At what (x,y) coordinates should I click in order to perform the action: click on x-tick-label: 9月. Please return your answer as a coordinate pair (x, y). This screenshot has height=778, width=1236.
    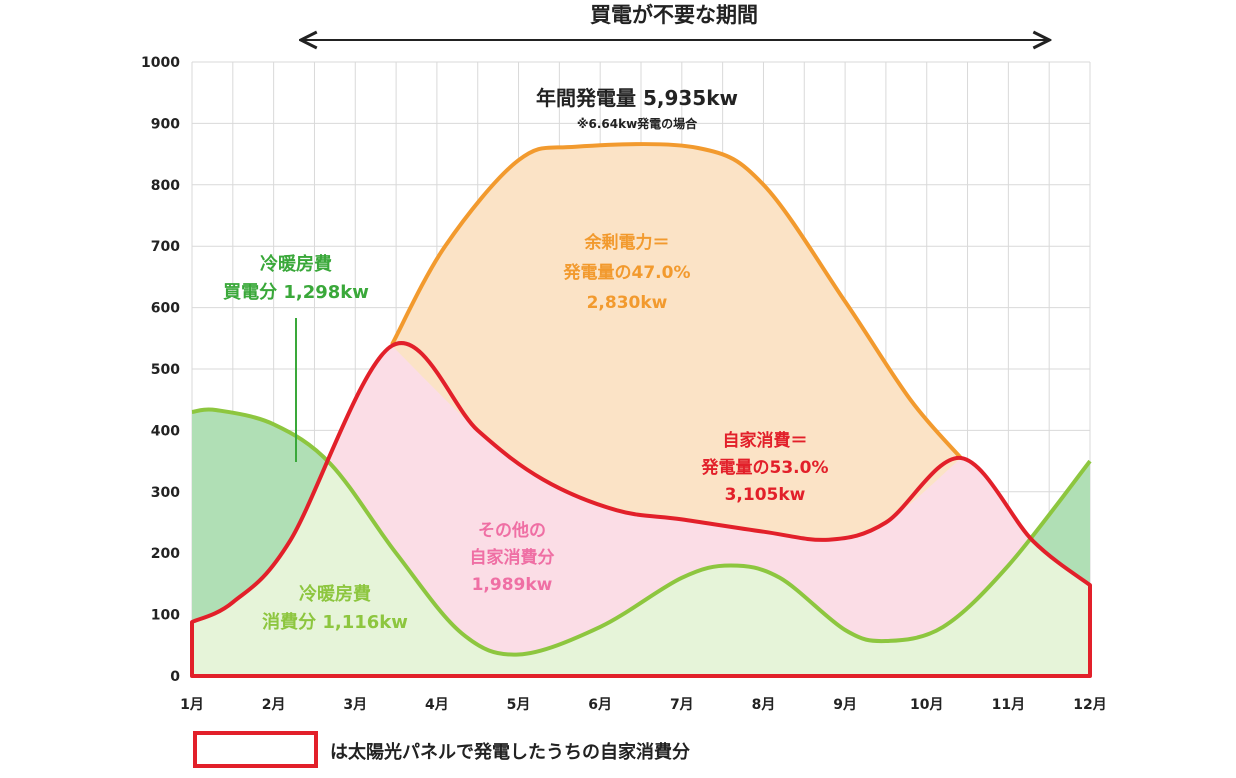
    Looking at the image, I should click on (845, 705).